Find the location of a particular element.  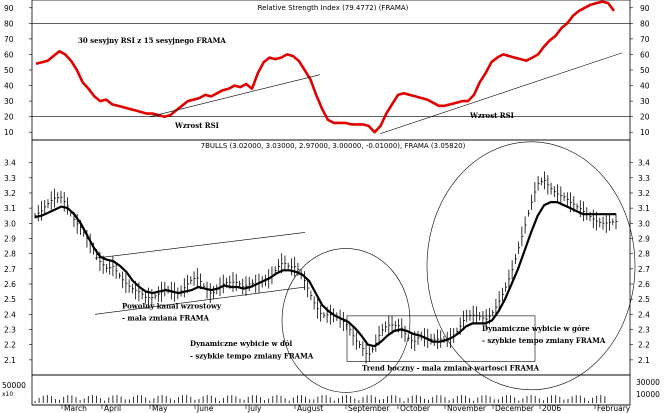

volume-left-scale: x10 is located at coordinates (7, 394).